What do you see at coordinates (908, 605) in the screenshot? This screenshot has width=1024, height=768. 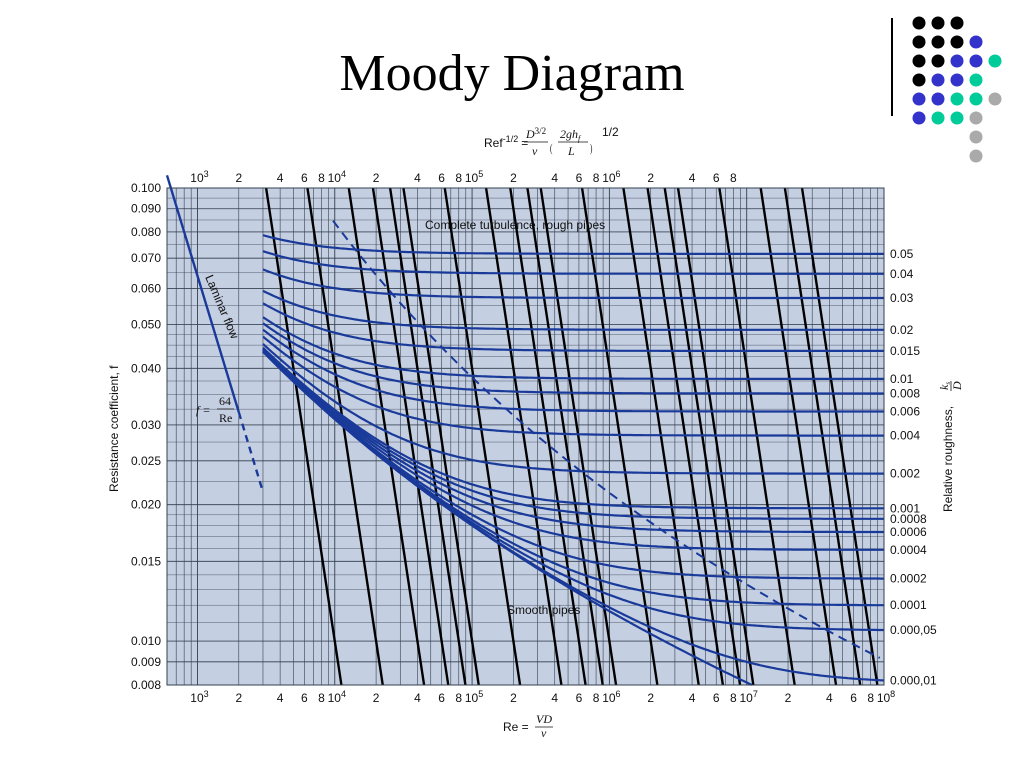 I see `roughness-label: 0.0001` at bounding box center [908, 605].